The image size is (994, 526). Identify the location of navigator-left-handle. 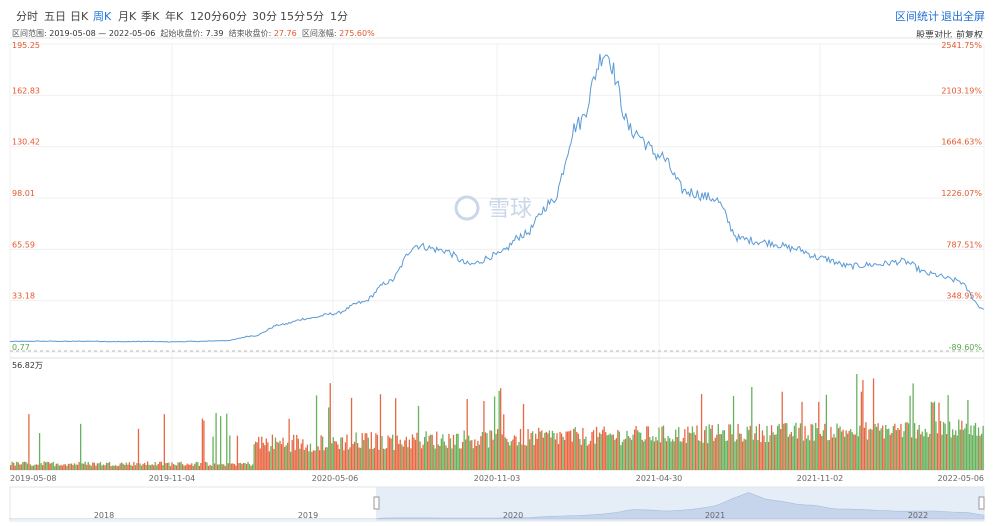
(376, 503).